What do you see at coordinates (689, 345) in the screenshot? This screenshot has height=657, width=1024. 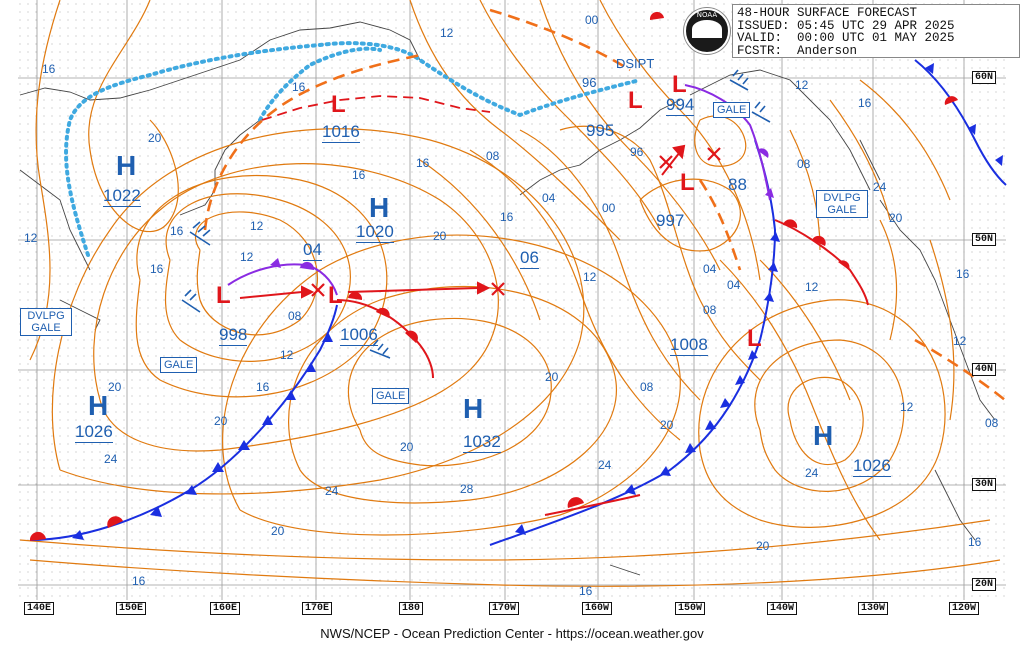 I see `low-1008-value: 1008` at bounding box center [689, 345].